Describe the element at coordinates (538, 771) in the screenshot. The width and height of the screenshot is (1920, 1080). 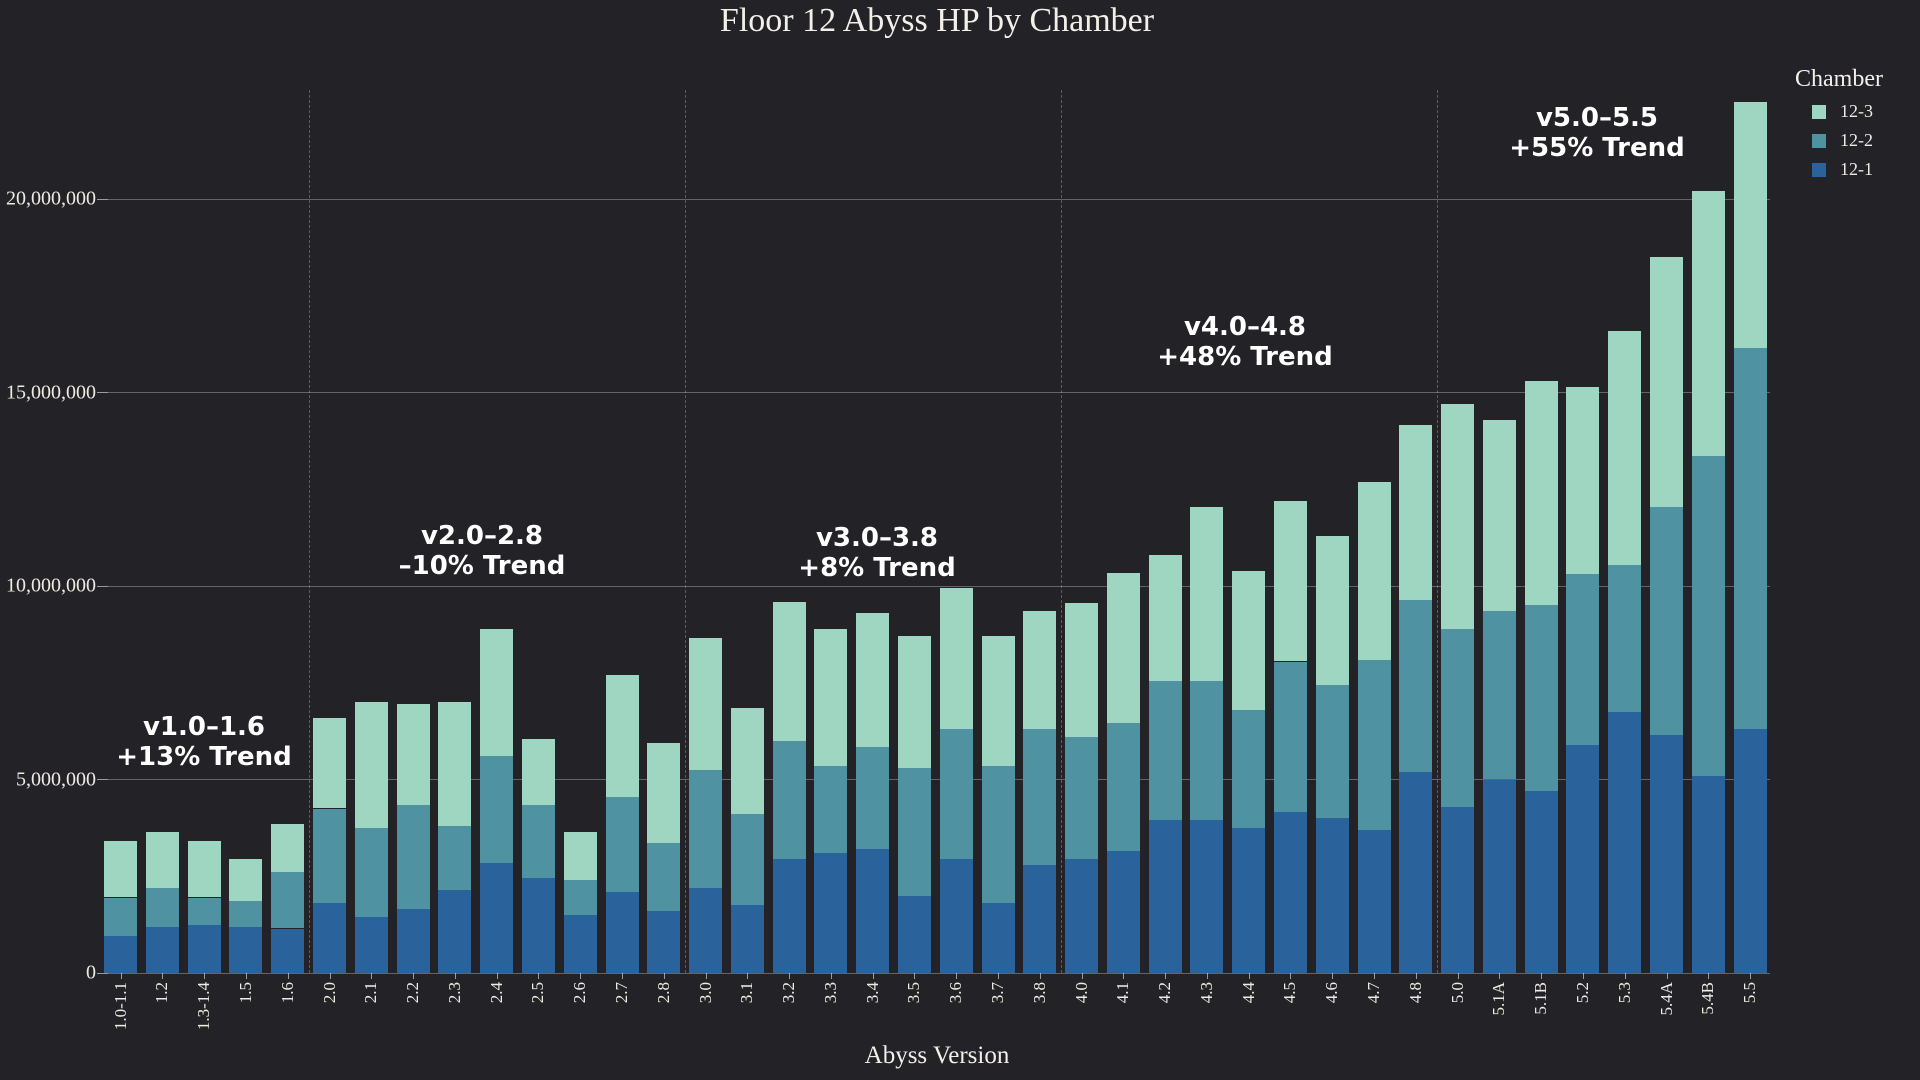
I see `bar-2.5-chamber-12-3` at that location.